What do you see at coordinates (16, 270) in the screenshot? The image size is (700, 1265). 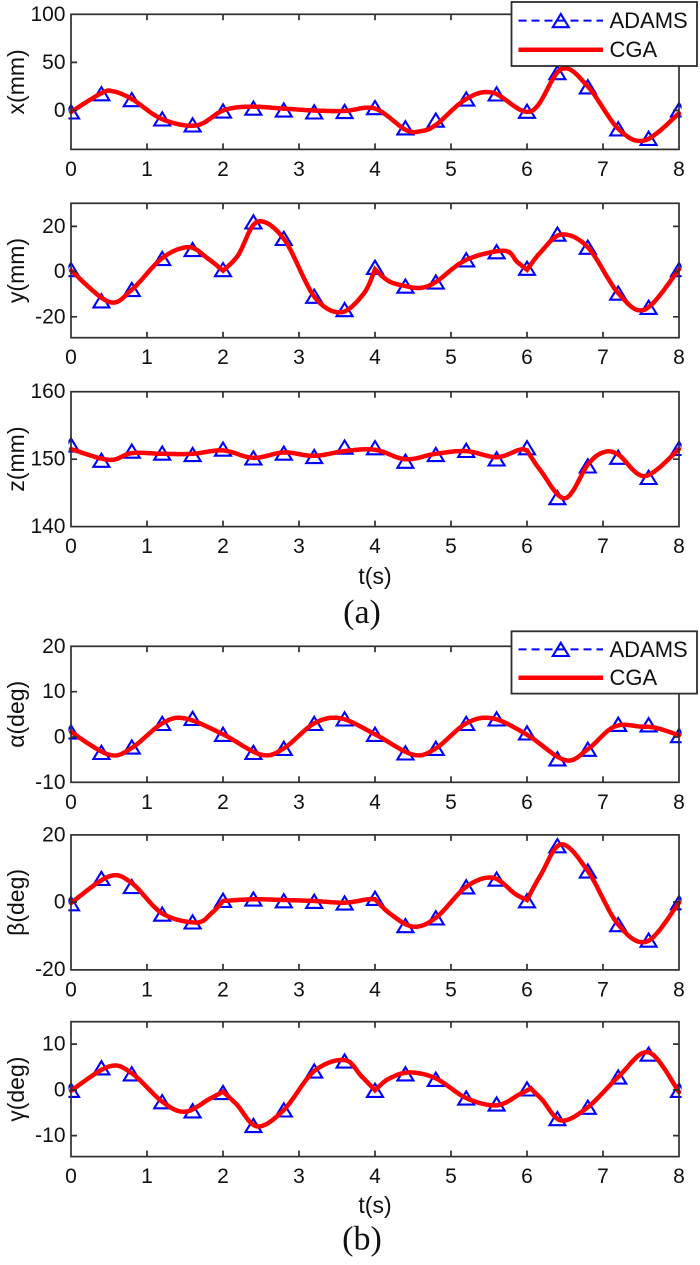 I see `svg-text: y(mm)` at bounding box center [16, 270].